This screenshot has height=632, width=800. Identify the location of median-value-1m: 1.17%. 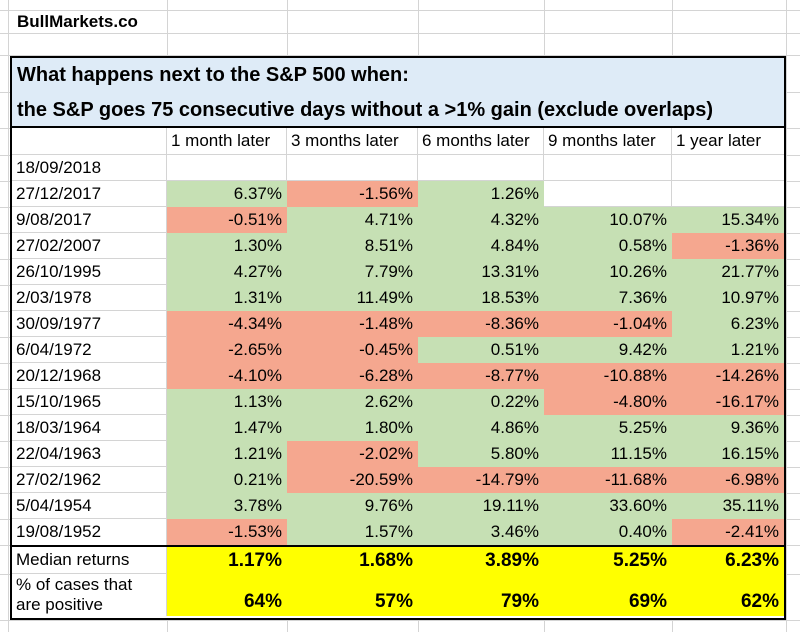
(227, 560).